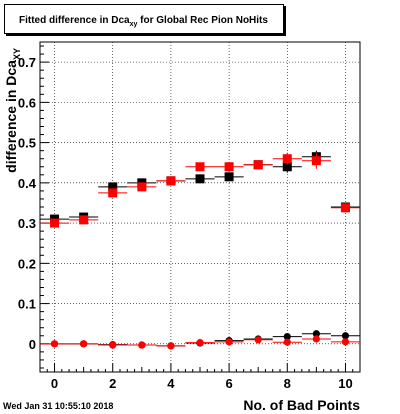  I want to click on x-axis-title: No. of Bad Points, so click(301, 405).